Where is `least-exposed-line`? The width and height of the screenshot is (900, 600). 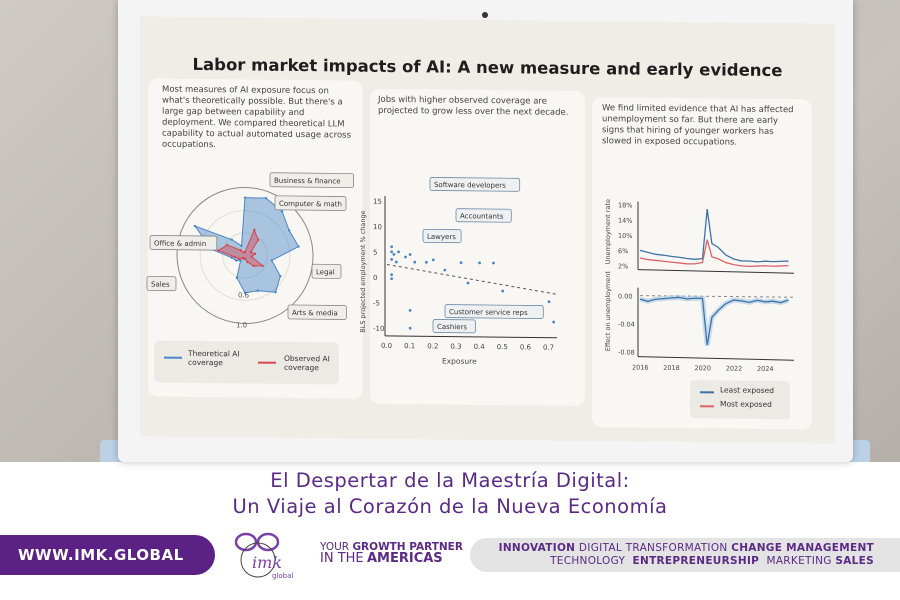 least-exposed-line is located at coordinates (714, 236).